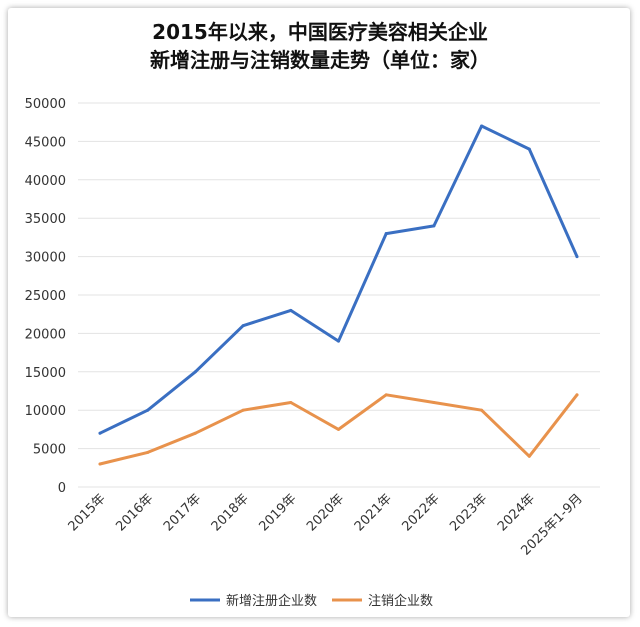 The image size is (640, 627). What do you see at coordinates (421, 512) in the screenshot?
I see `x-tick-label: 2022年` at bounding box center [421, 512].